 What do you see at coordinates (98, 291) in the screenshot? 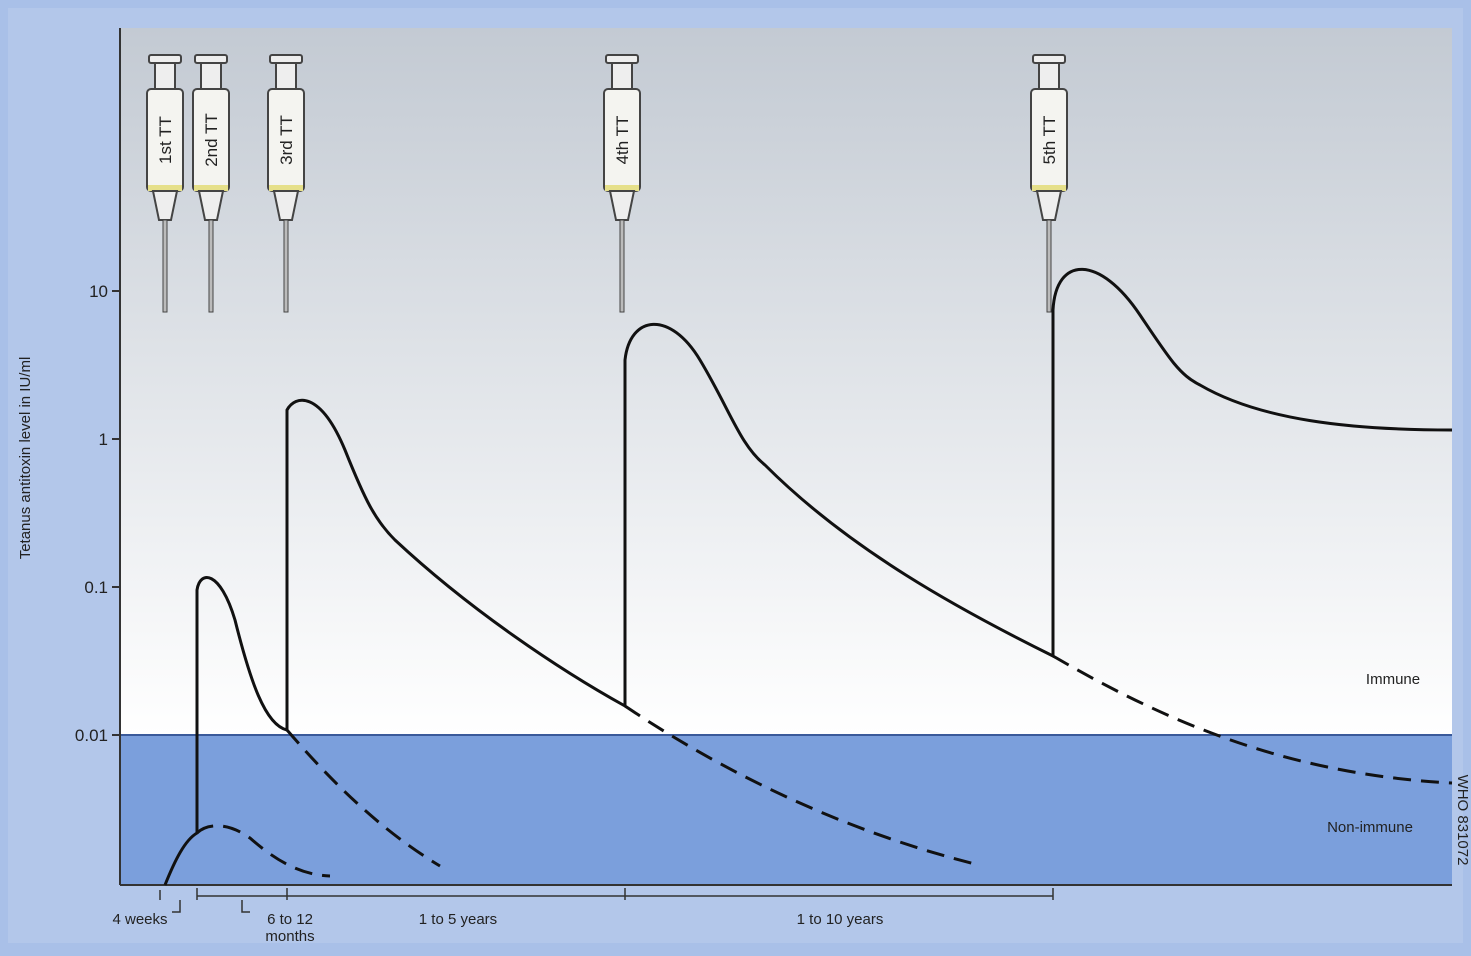
I see `y-tick-label: 10` at bounding box center [98, 291].